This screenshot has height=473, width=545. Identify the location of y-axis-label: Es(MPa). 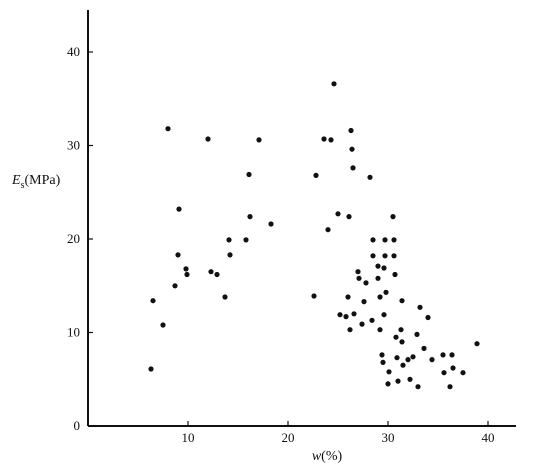
(36, 182).